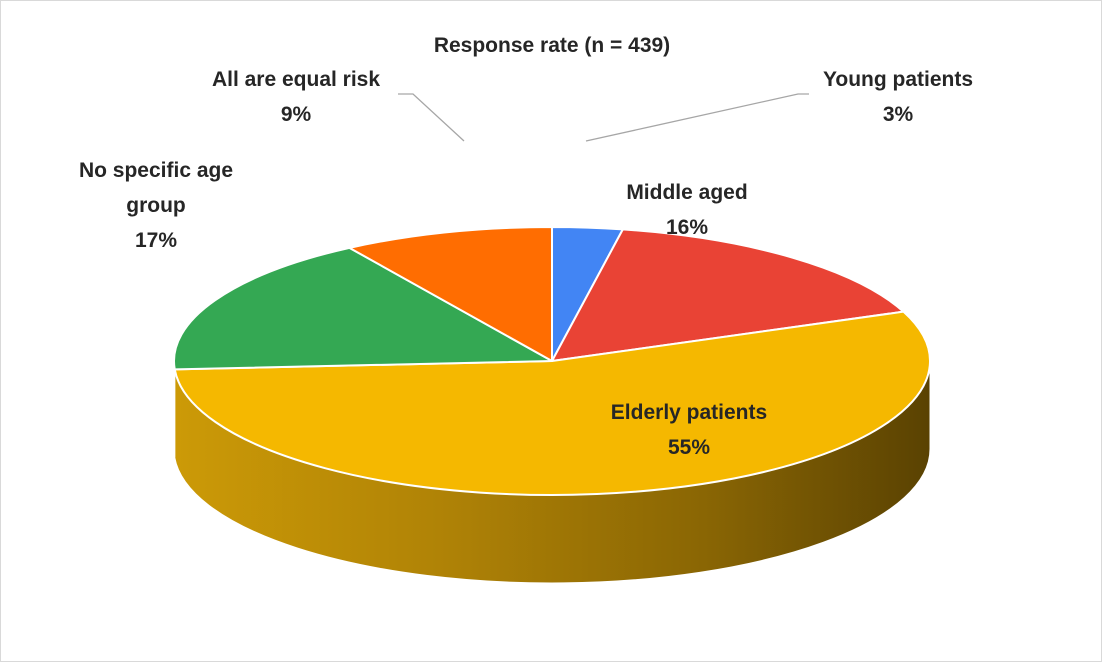 The height and width of the screenshot is (662, 1102). What do you see at coordinates (450, 294) in the screenshot?
I see `pie-slice-all-are-equal-risk` at bounding box center [450, 294].